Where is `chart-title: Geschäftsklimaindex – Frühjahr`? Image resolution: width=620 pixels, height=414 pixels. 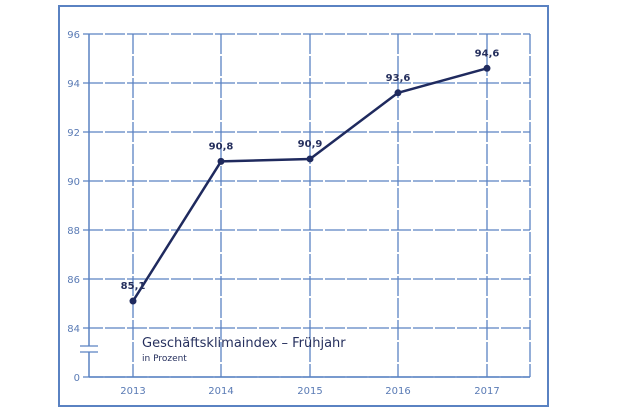
chart-title: Geschäftsklimaindex – Frühjahr is located at coordinates (244, 343).